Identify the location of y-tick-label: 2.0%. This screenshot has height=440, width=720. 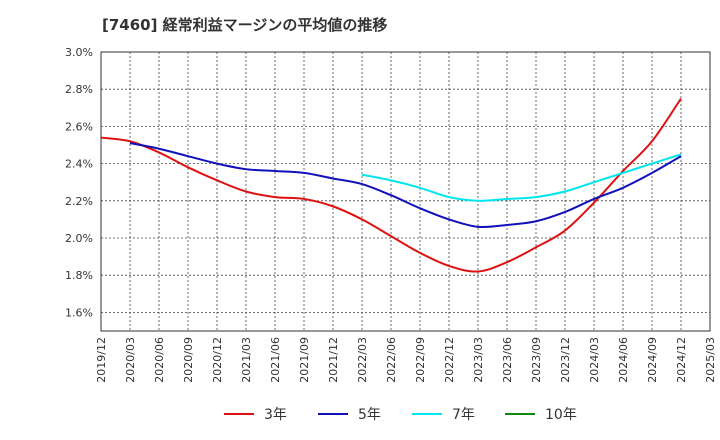
(79, 238).